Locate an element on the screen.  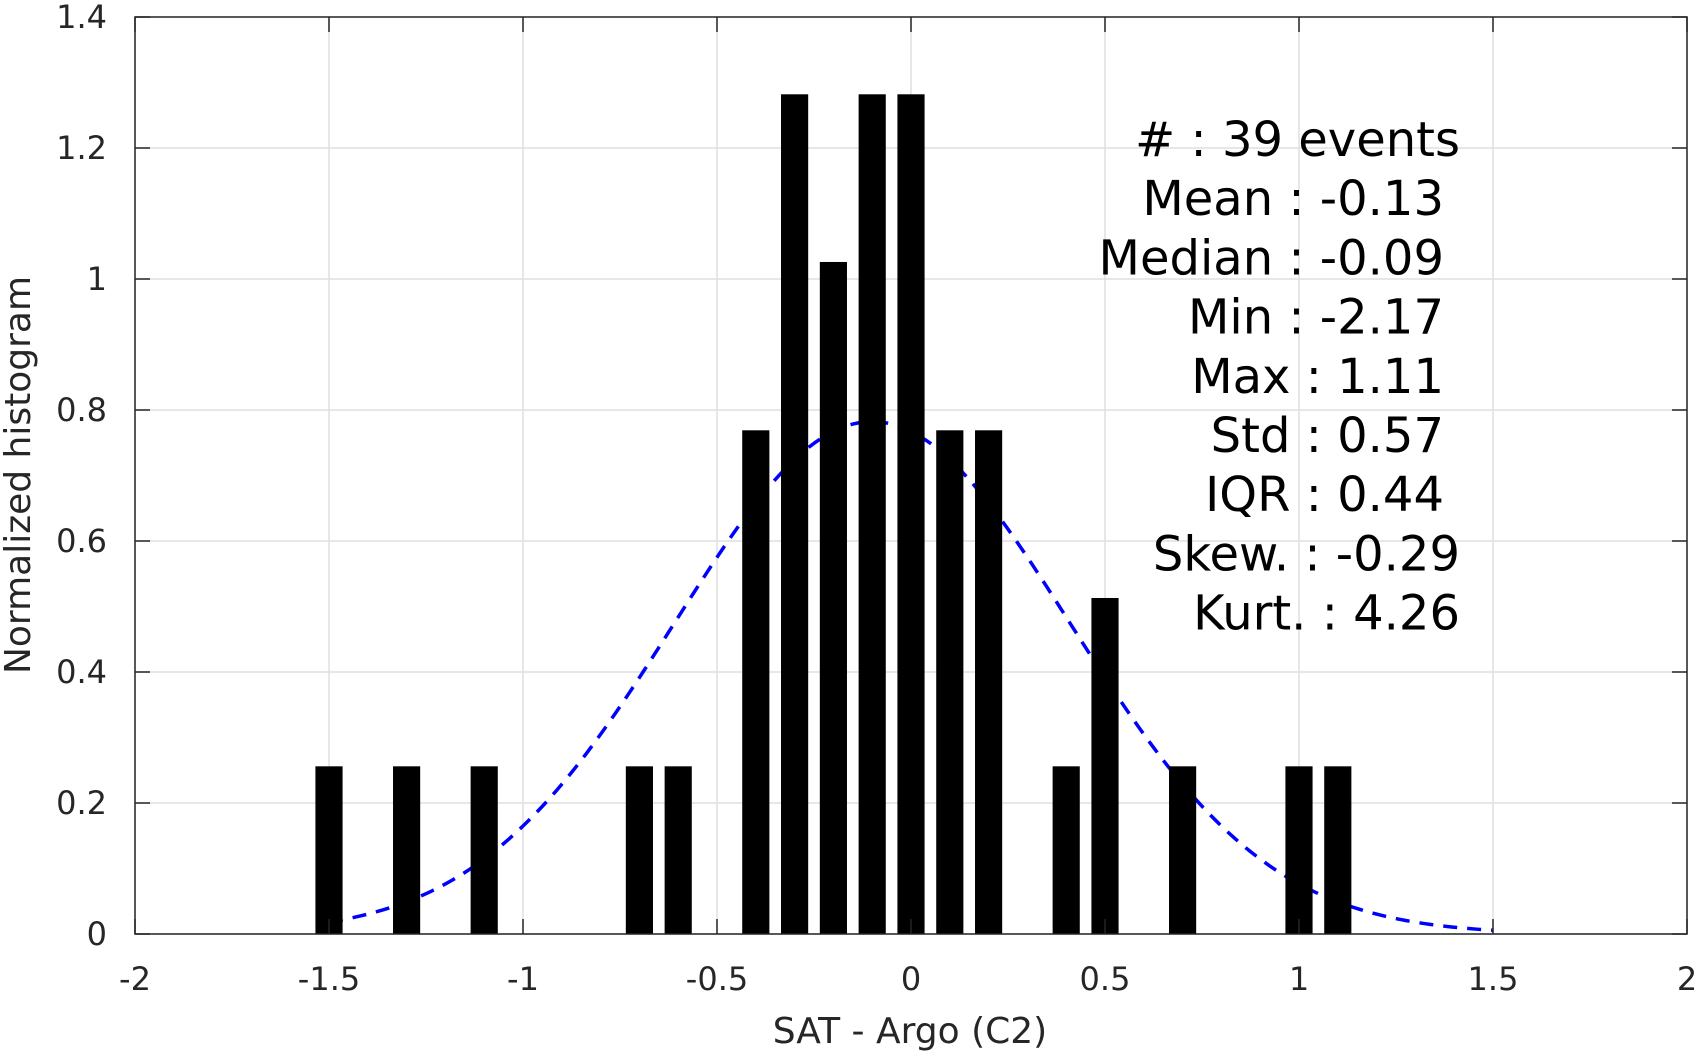
x-tick-labels: -2 -1.5 -1 -0.5 0 0.5 1 1.5 2 is located at coordinates (908, 979).